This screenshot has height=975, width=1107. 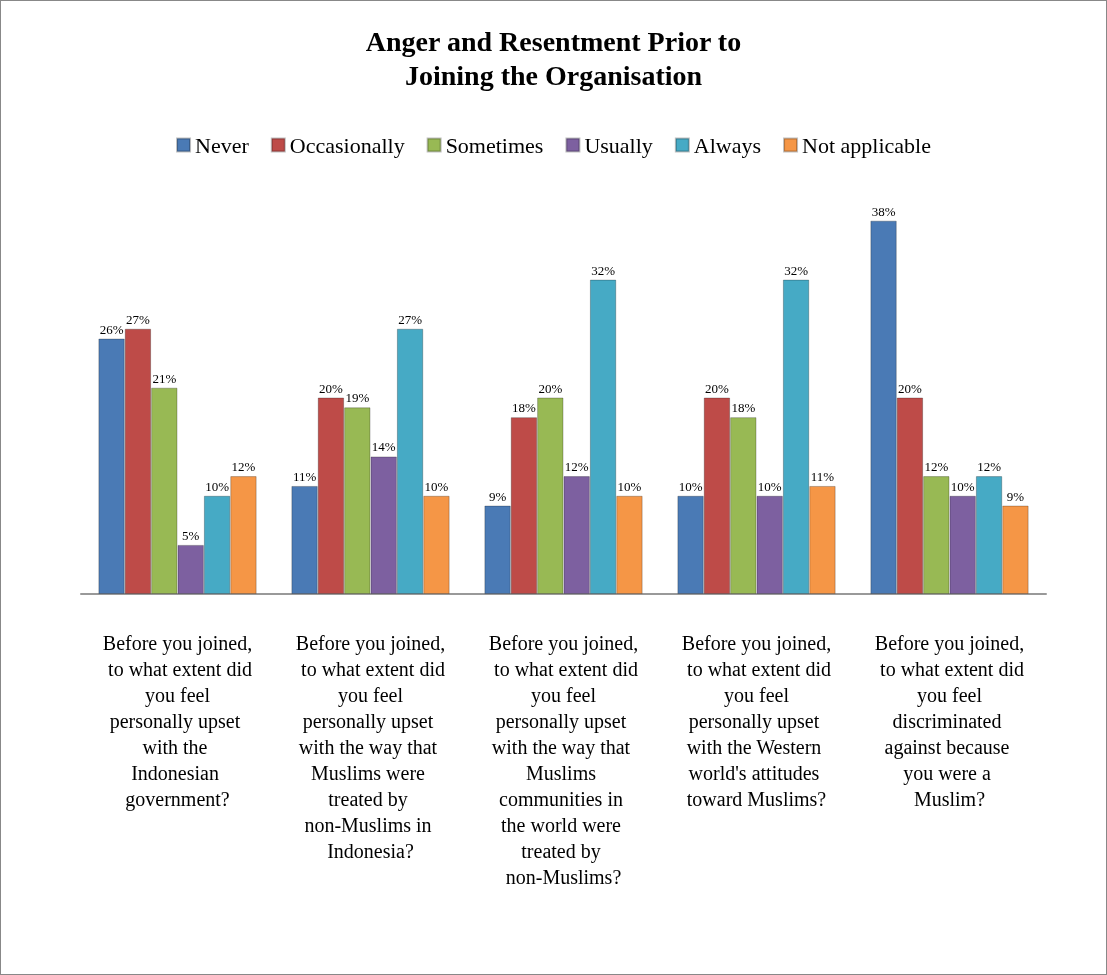 What do you see at coordinates (563, 760) in the screenshot?
I see `category-label: Before you joined, to what extent did you feel personally upset with the way that Muslims communities in the world were treated by non-Muslims?` at bounding box center [563, 760].